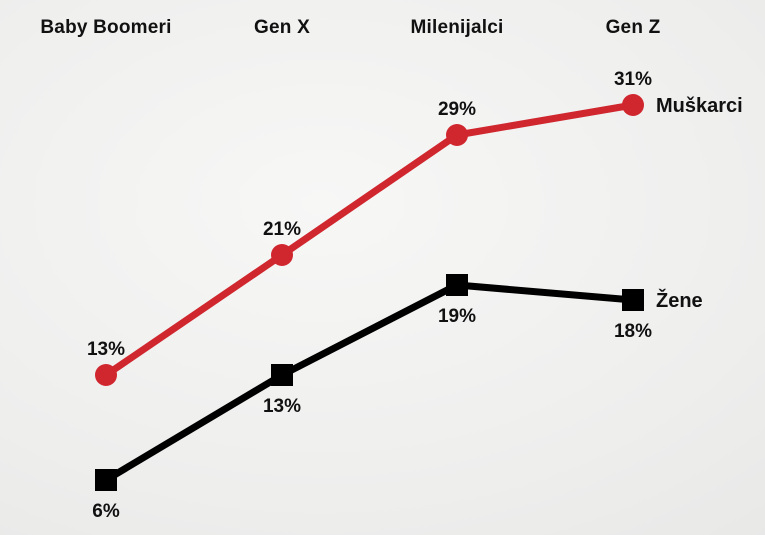 The width and height of the screenshot is (765, 535). I want to click on category-label-gen-z: Gen Z, so click(633, 27).